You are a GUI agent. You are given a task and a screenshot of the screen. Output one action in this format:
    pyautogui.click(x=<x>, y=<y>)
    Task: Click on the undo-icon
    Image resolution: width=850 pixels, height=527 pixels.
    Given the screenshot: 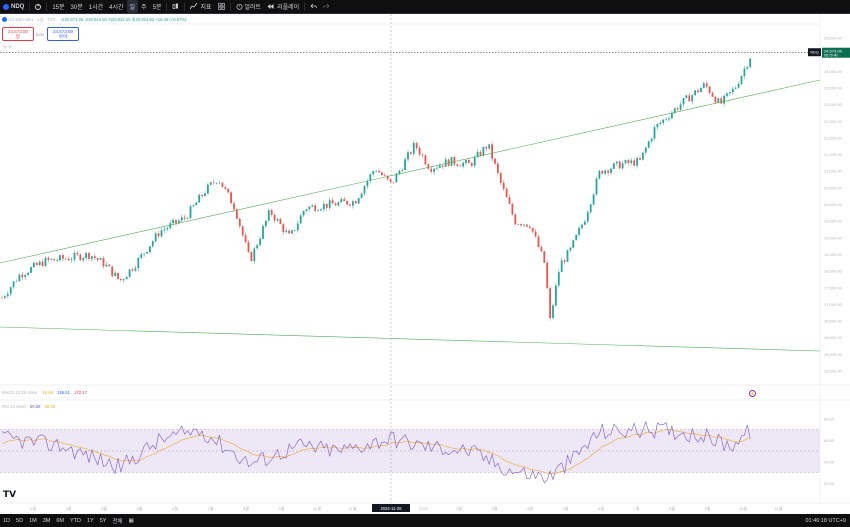 What is the action you would take?
    pyautogui.click(x=314, y=6)
    